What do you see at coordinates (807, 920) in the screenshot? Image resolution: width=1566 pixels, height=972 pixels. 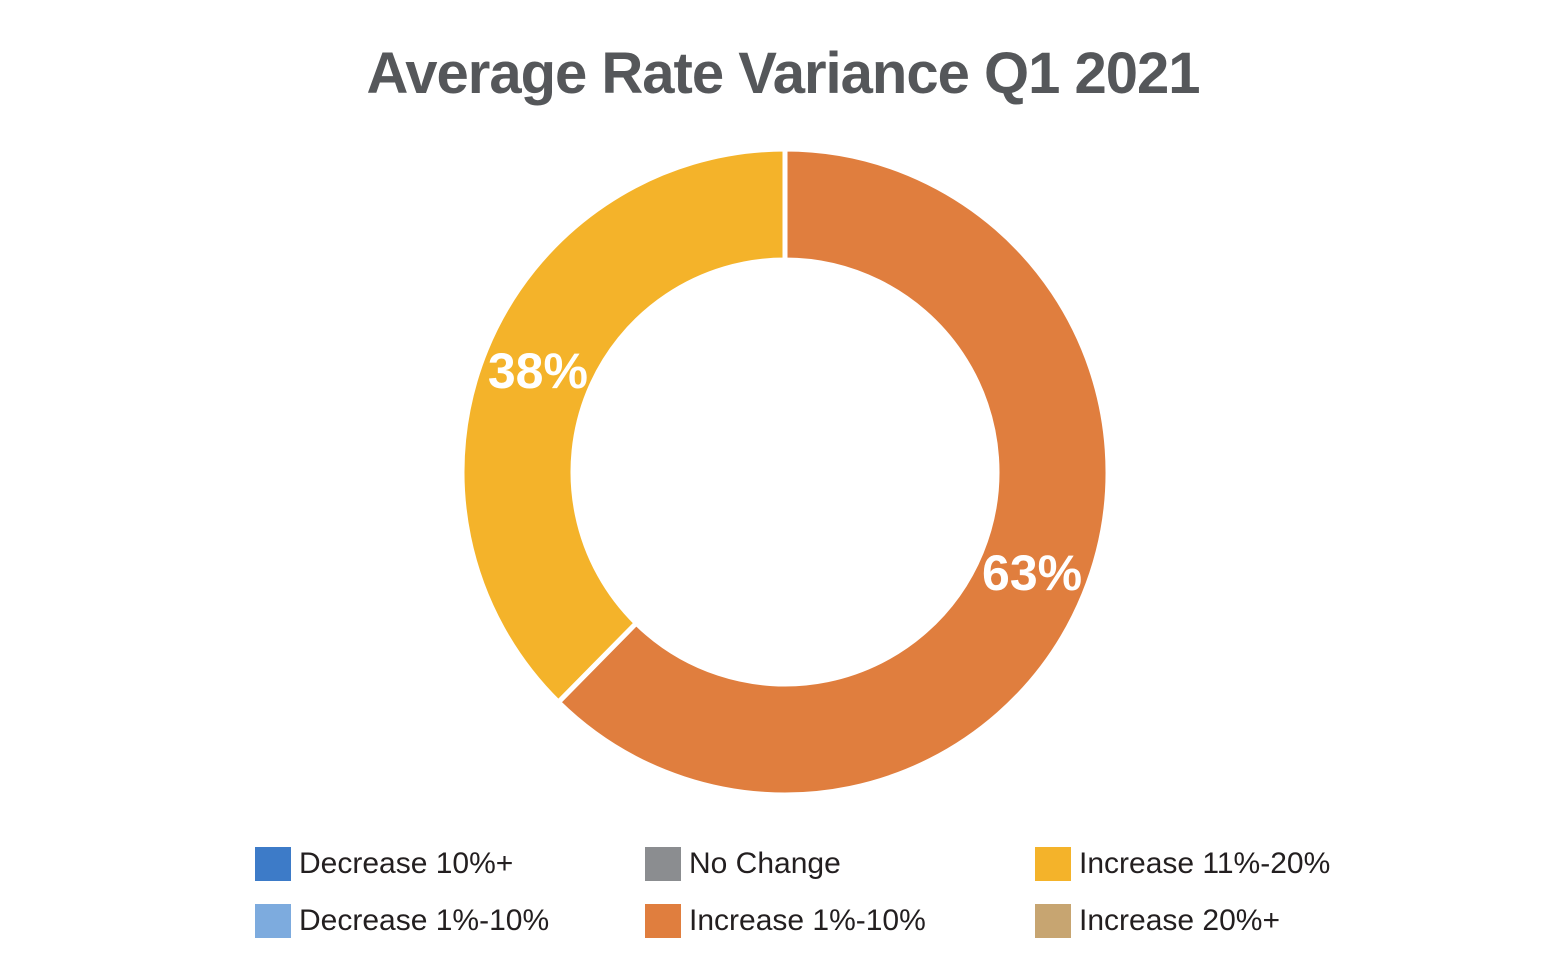 I see `legend-label: Increase 1%-10%` at bounding box center [807, 920].